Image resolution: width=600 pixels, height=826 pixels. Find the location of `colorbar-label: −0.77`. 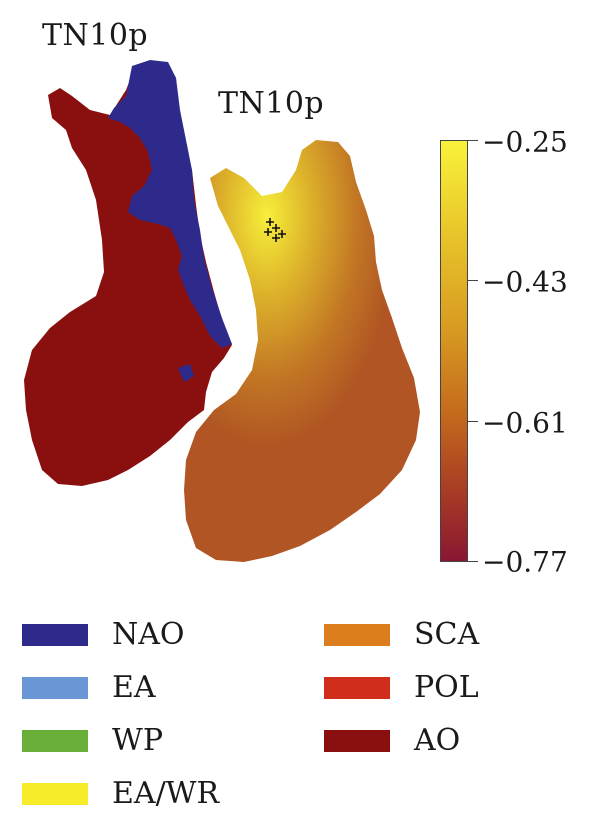

colorbar-label: −0.77 is located at coordinates (525, 562).